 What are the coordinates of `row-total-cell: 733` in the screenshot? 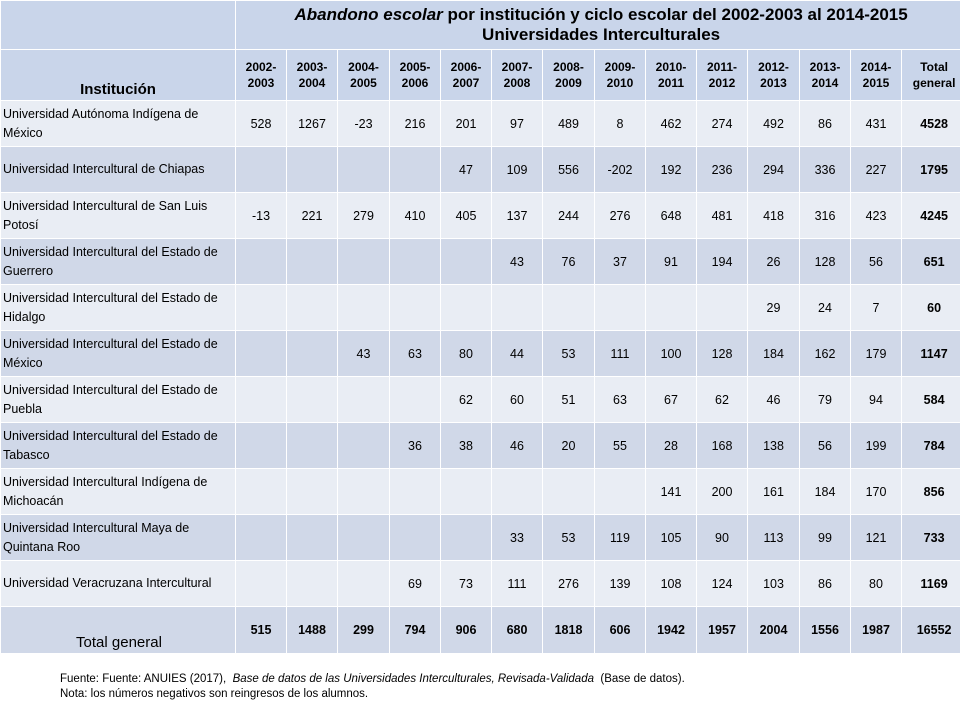 It's located at (930, 537).